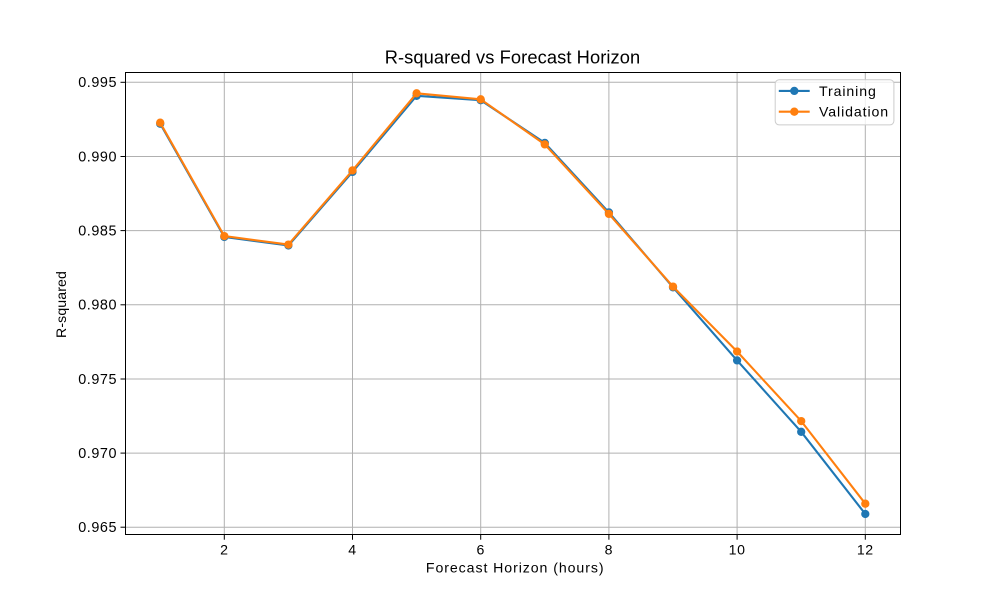 Image resolution: width=1000 pixels, height=600 pixels. I want to click on svg-text: 12, so click(865, 550).